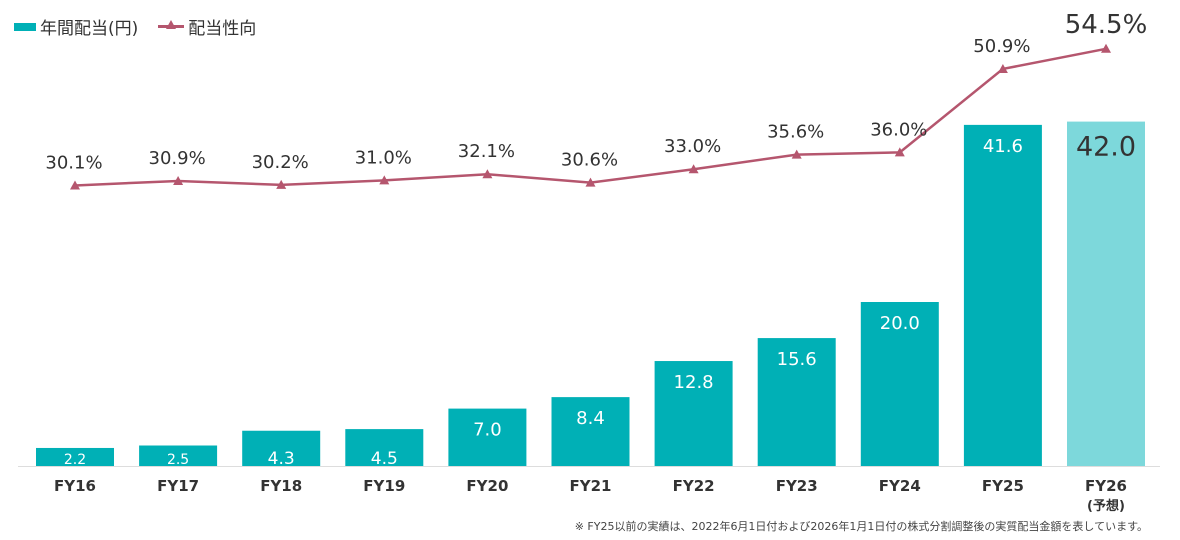  Describe the element at coordinates (384, 459) in the screenshot. I see `bar-value-label: 4.5` at that location.